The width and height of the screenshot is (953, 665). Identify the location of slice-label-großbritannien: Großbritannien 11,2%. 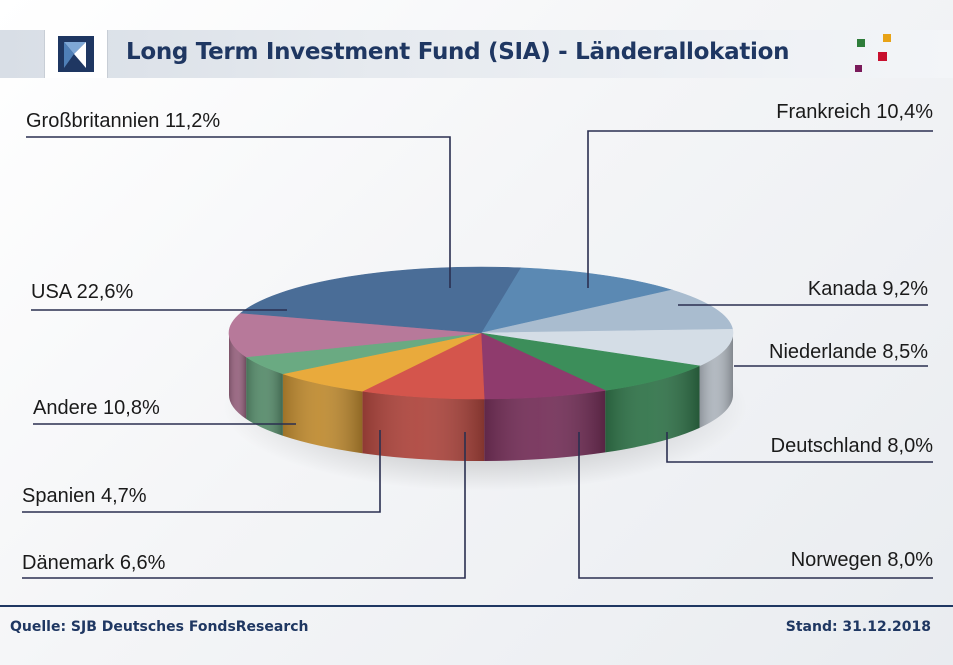
(123, 121).